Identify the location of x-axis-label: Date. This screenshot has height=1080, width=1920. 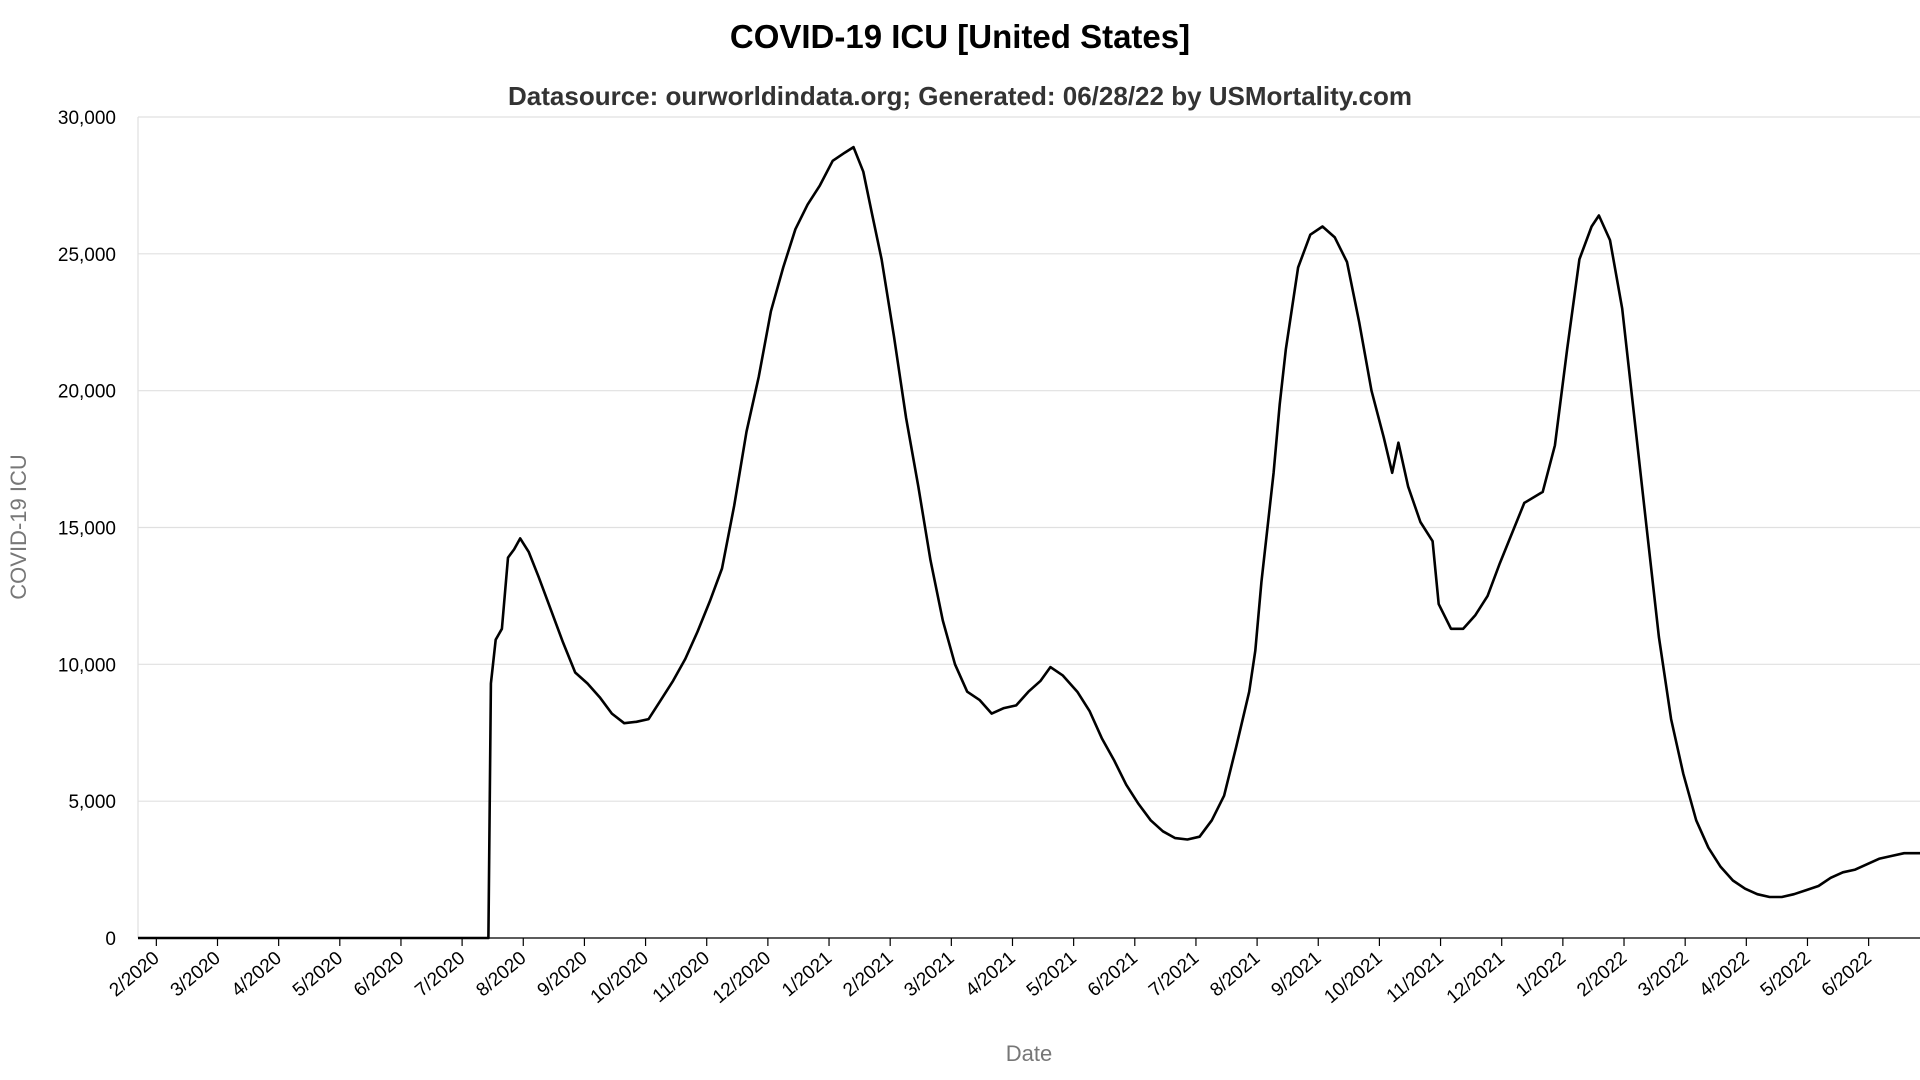
(1029, 1053).